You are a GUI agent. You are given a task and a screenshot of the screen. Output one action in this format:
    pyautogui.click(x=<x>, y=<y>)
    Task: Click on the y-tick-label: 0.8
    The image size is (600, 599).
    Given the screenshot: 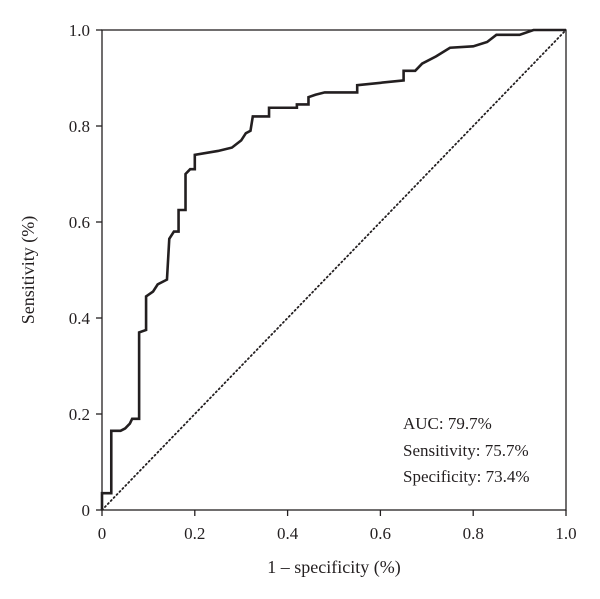 What is the action you would take?
    pyautogui.click(x=79, y=126)
    